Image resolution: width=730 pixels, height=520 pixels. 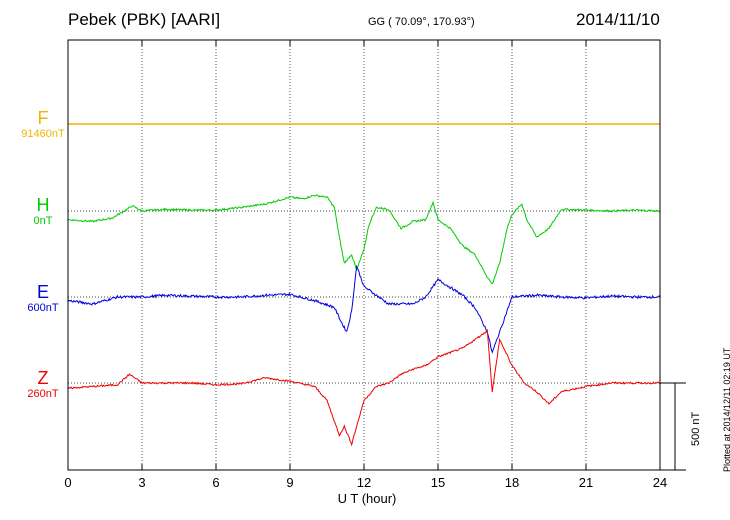 What do you see at coordinates (673, 426) in the screenshot?
I see `scale-bar` at bounding box center [673, 426].